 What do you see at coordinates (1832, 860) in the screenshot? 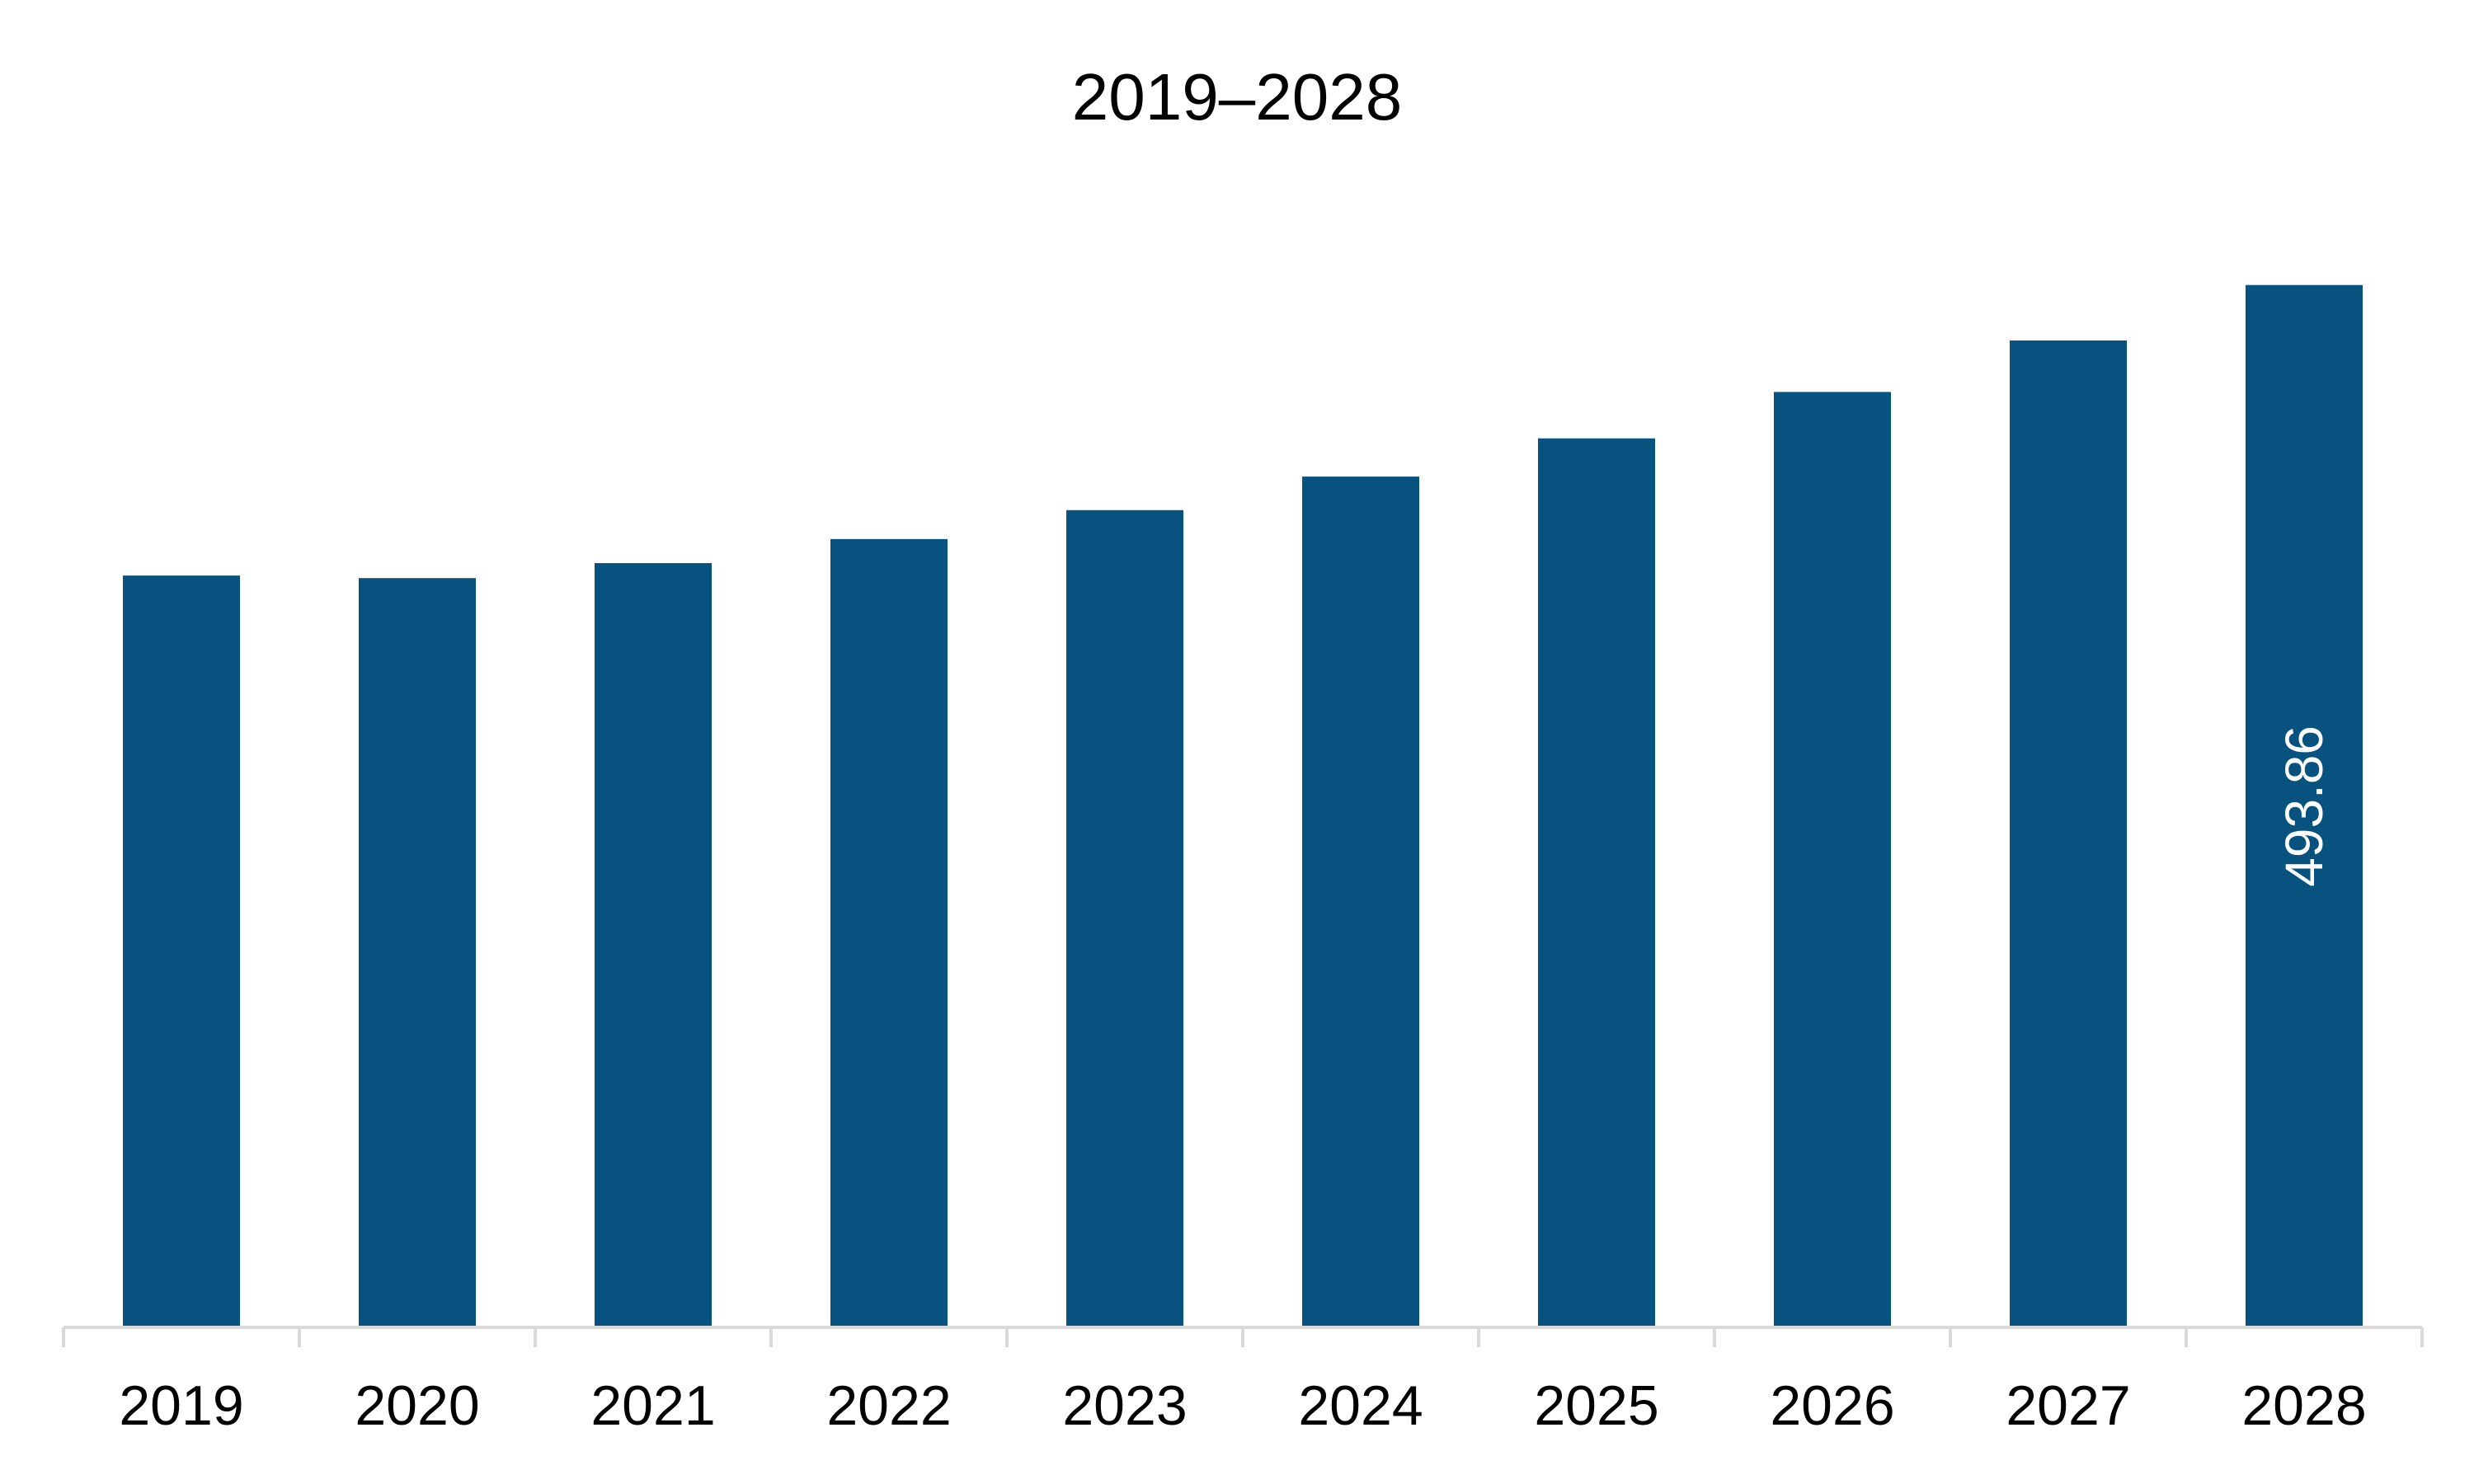
I see `bar-2026` at bounding box center [1832, 860].